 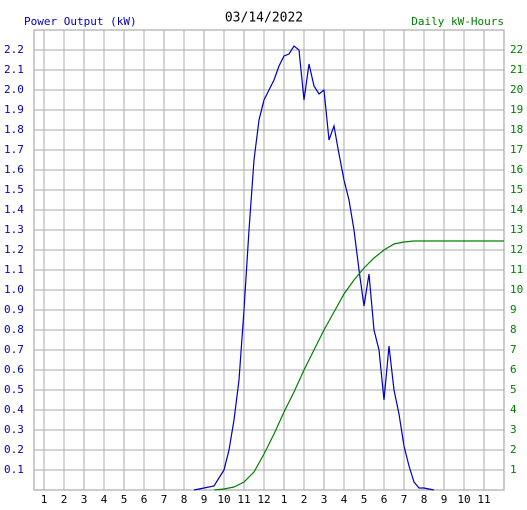 What do you see at coordinates (516, 269) in the screenshot?
I see `y2-tick-label: 11` at bounding box center [516, 269].